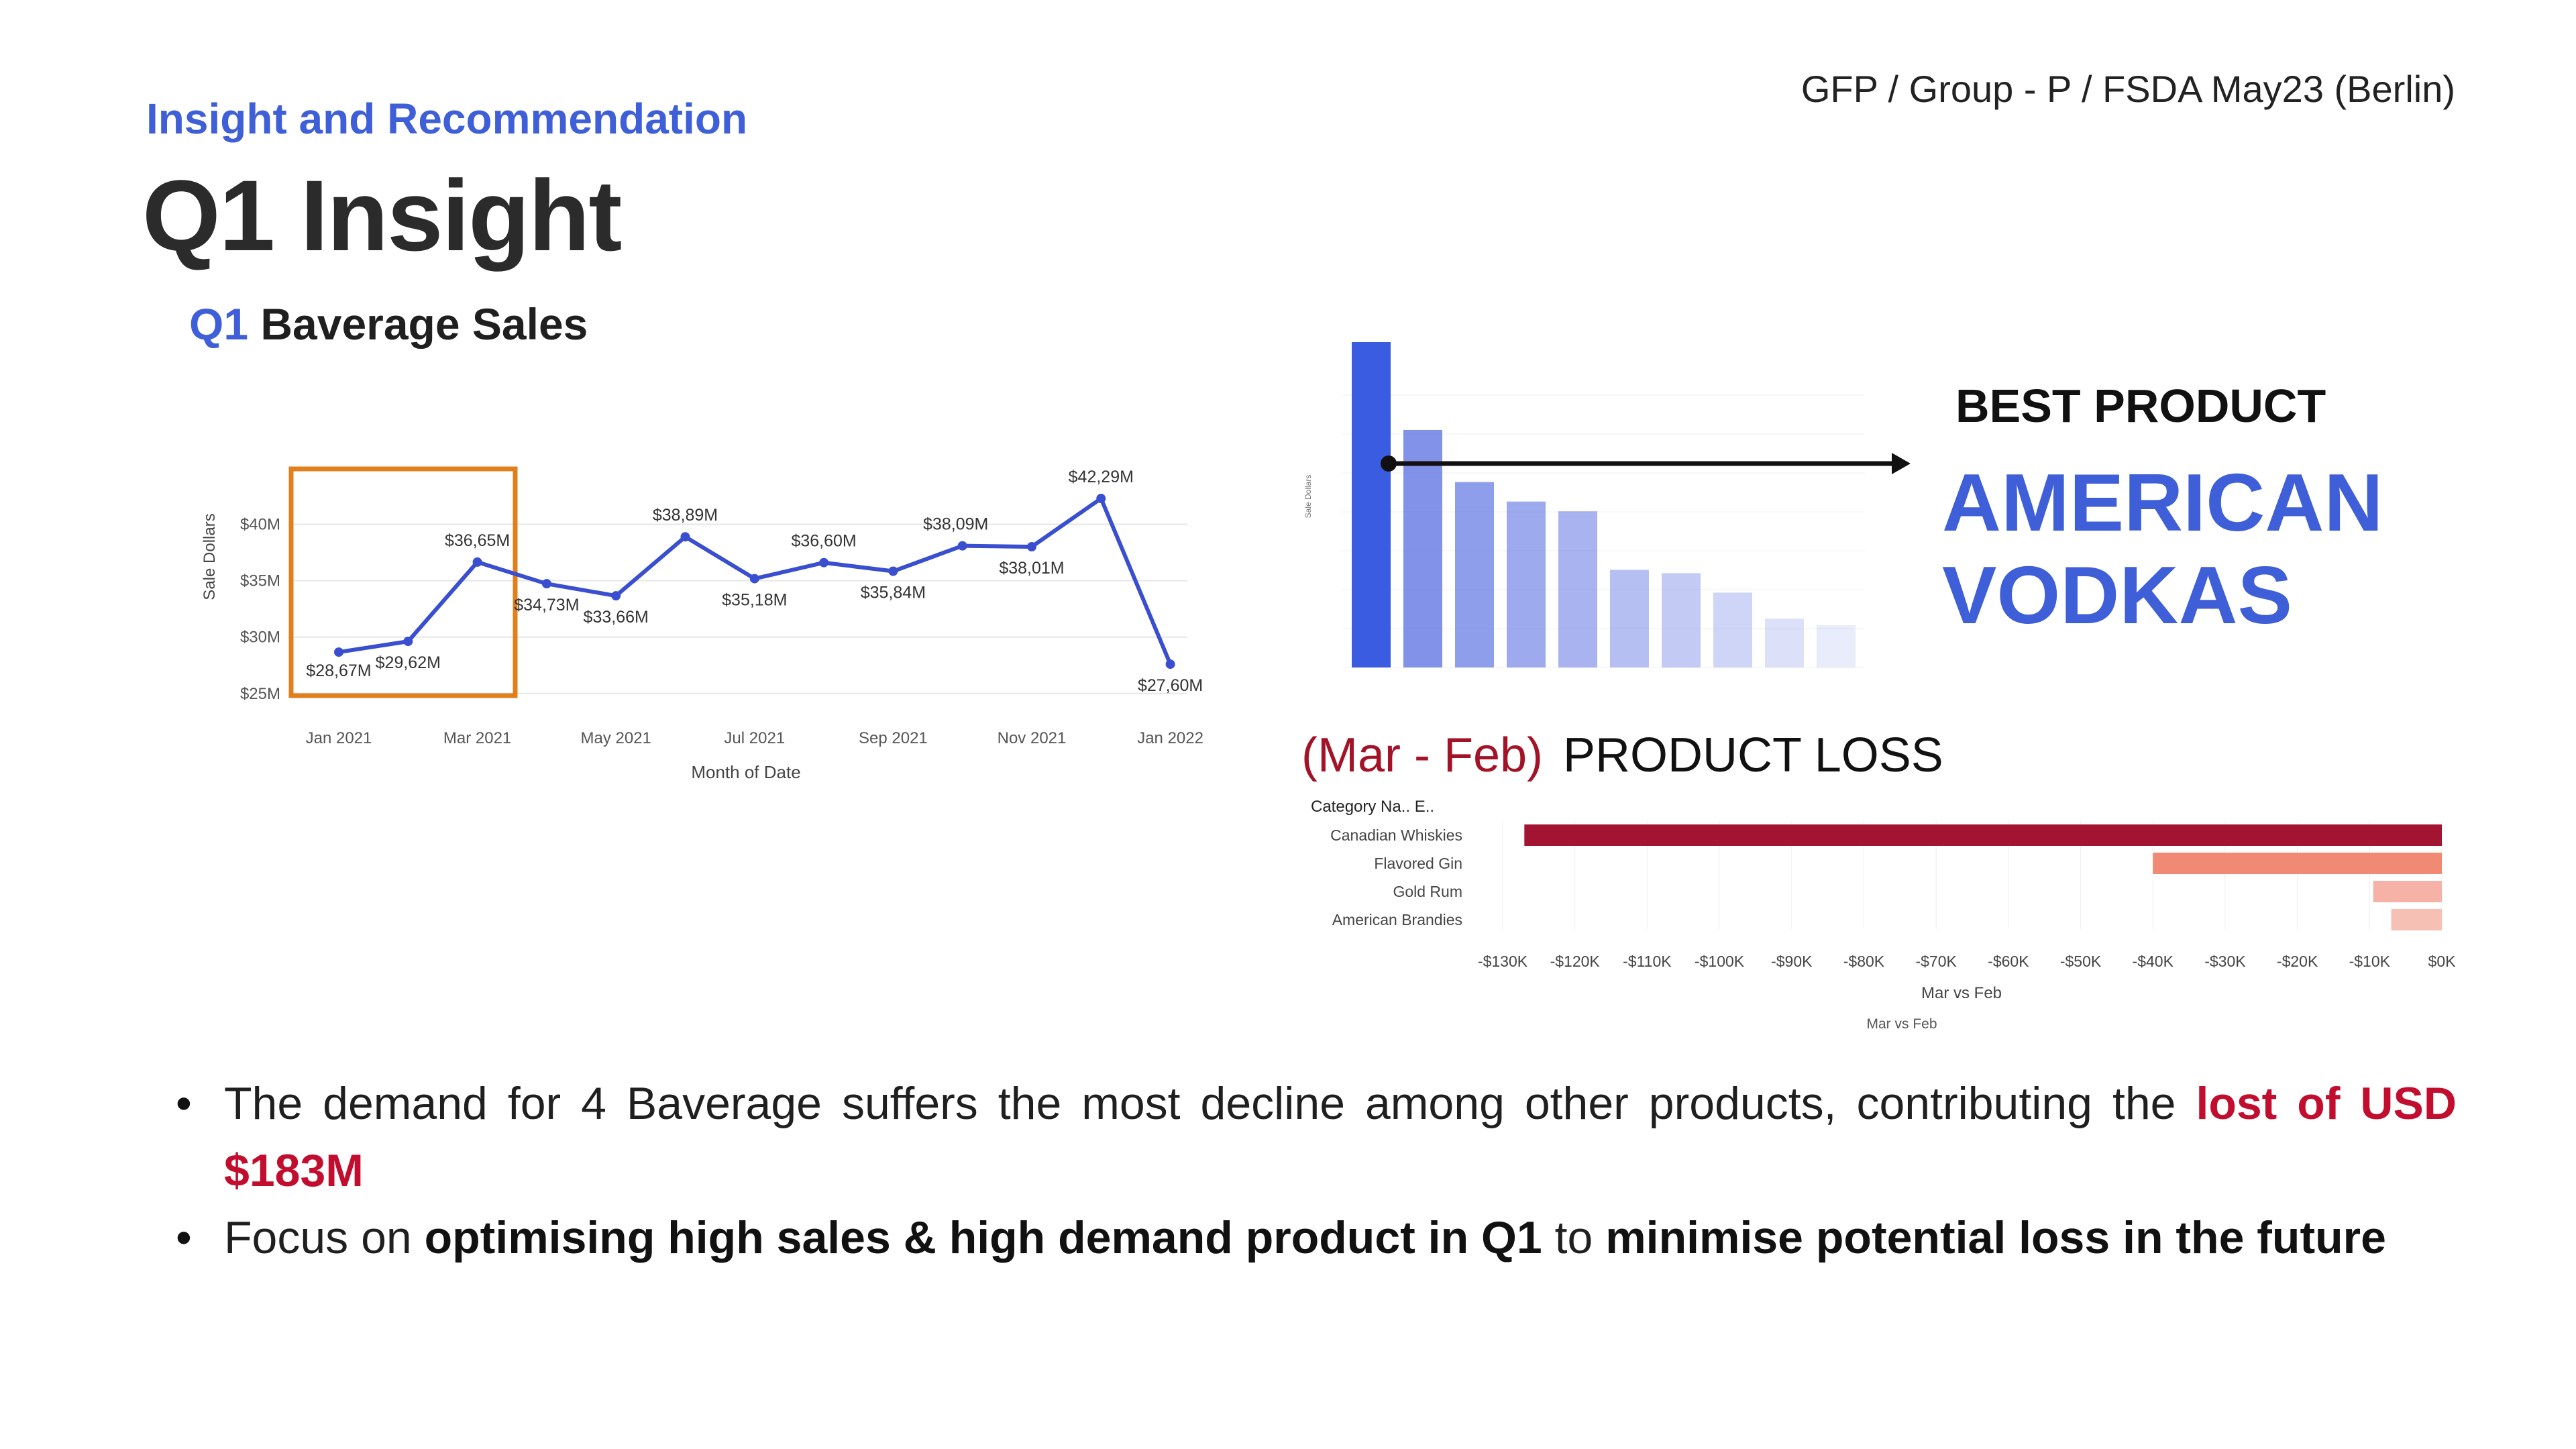 This screenshot has height=1449, width=2576. Describe the element at coordinates (893, 738) in the screenshot. I see `x-tick-label: Sep 2021` at that location.